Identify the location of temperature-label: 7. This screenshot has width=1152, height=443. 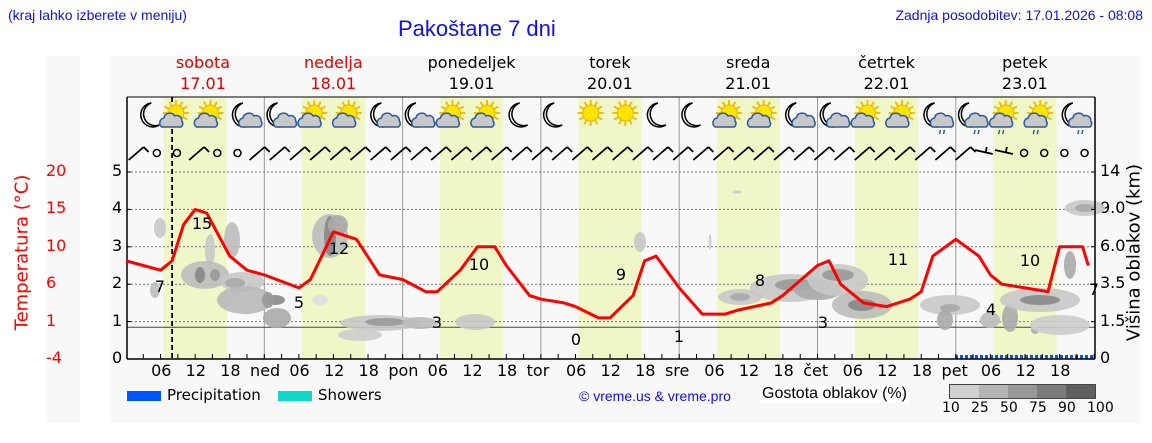
(160, 286).